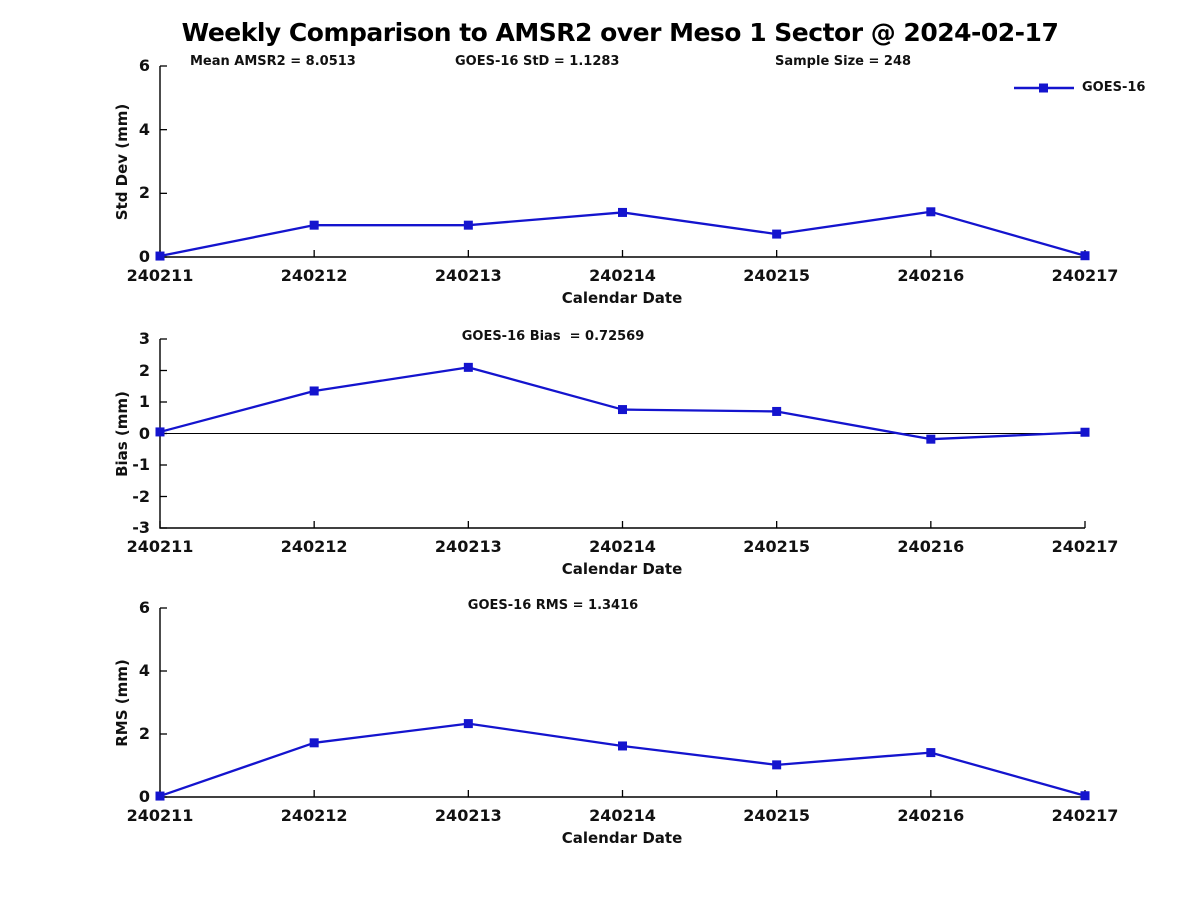 The width and height of the screenshot is (1200, 900). What do you see at coordinates (622, 298) in the screenshot?
I see `subplot1-x-axis-label: Calendar Date` at bounding box center [622, 298].